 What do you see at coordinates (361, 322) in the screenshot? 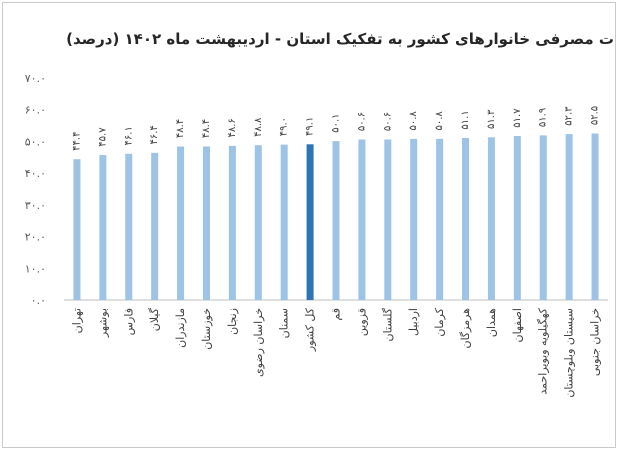
I see `x-tick-label: قزوین` at bounding box center [361, 322].